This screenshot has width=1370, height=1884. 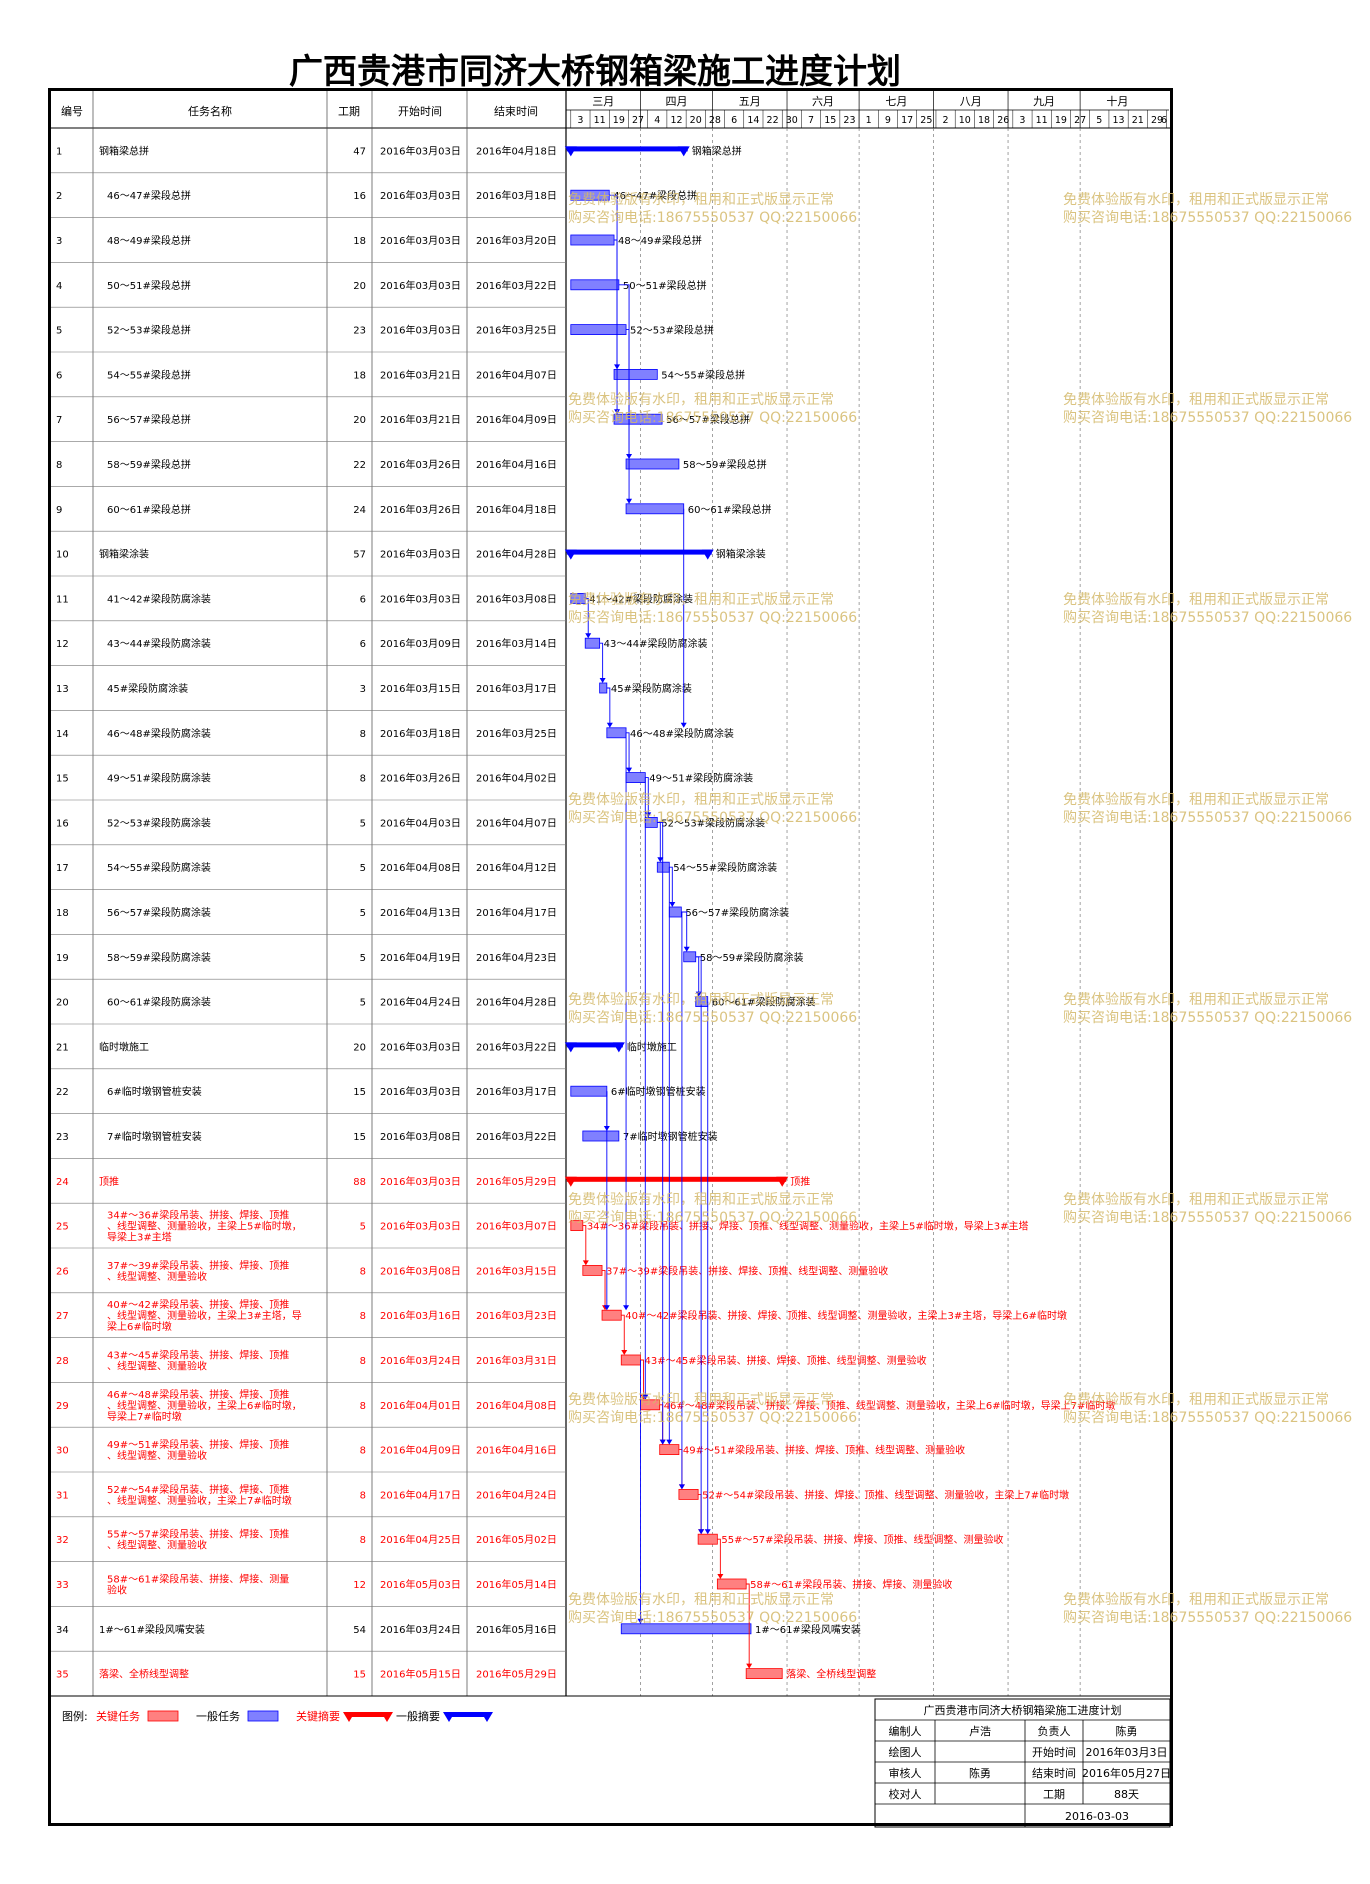 What do you see at coordinates (792, 120) in the screenshot?
I see `day-tick-label: 30` at bounding box center [792, 120].